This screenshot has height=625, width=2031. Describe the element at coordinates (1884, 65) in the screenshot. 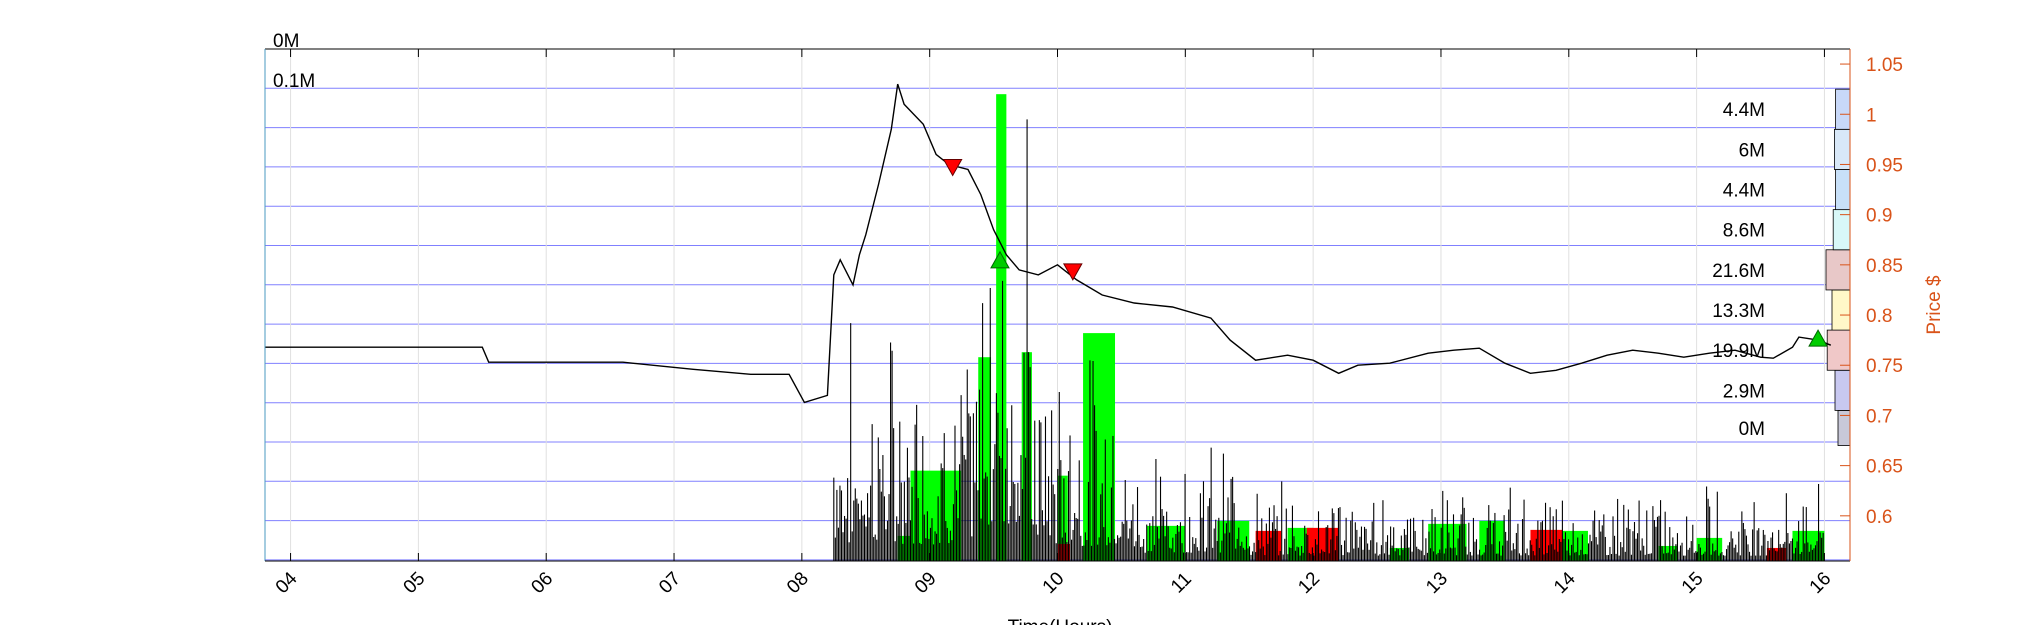

I see `y-tick-label: 1.05` at that location.